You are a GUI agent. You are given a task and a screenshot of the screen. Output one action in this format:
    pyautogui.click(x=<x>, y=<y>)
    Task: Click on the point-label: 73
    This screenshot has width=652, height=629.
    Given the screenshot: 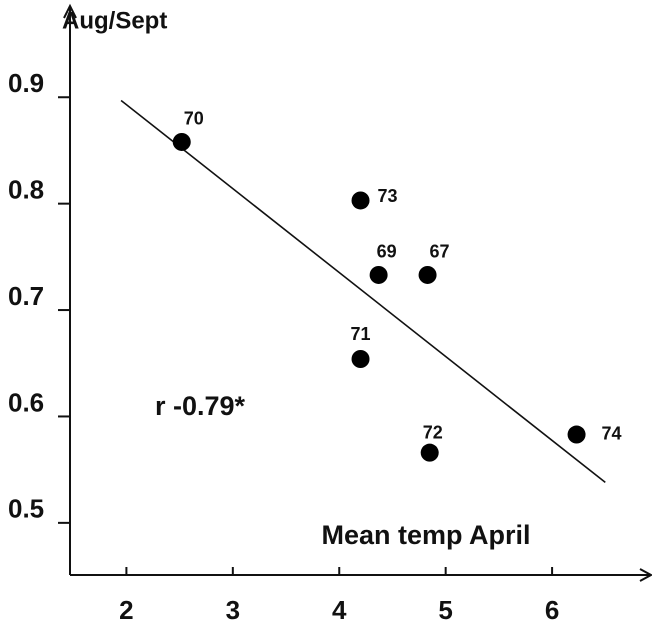 What is the action you would take?
    pyautogui.click(x=388, y=196)
    